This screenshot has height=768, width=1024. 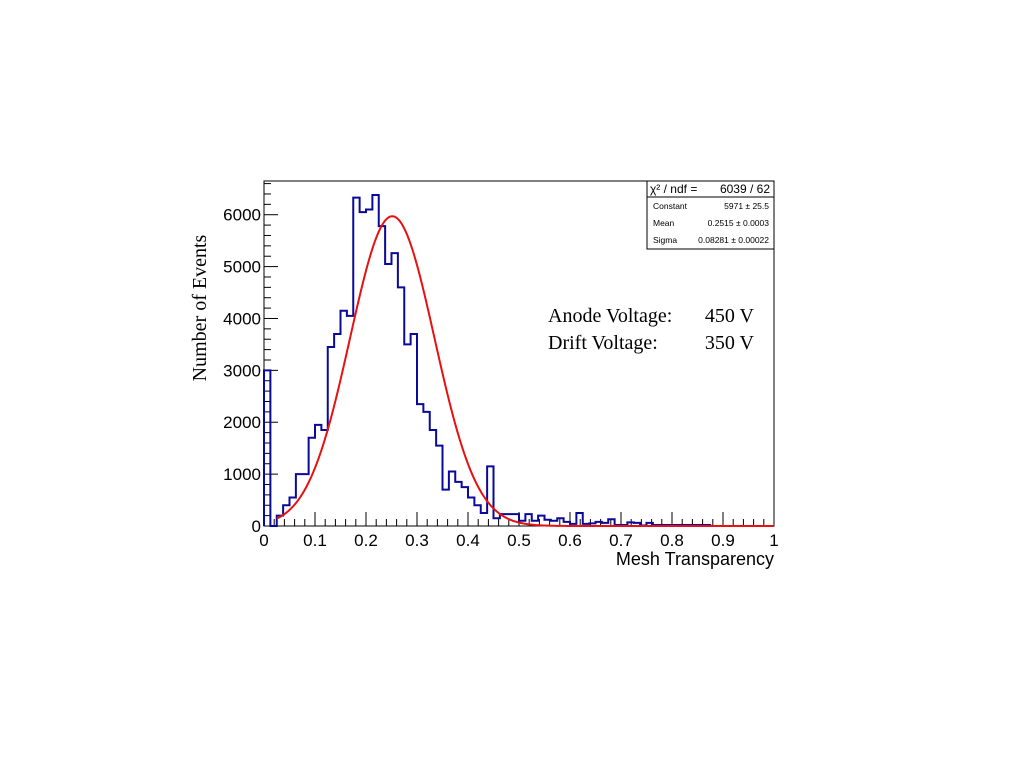 I want to click on stats-chi2-label: χ² / ndf =, so click(x=673, y=189).